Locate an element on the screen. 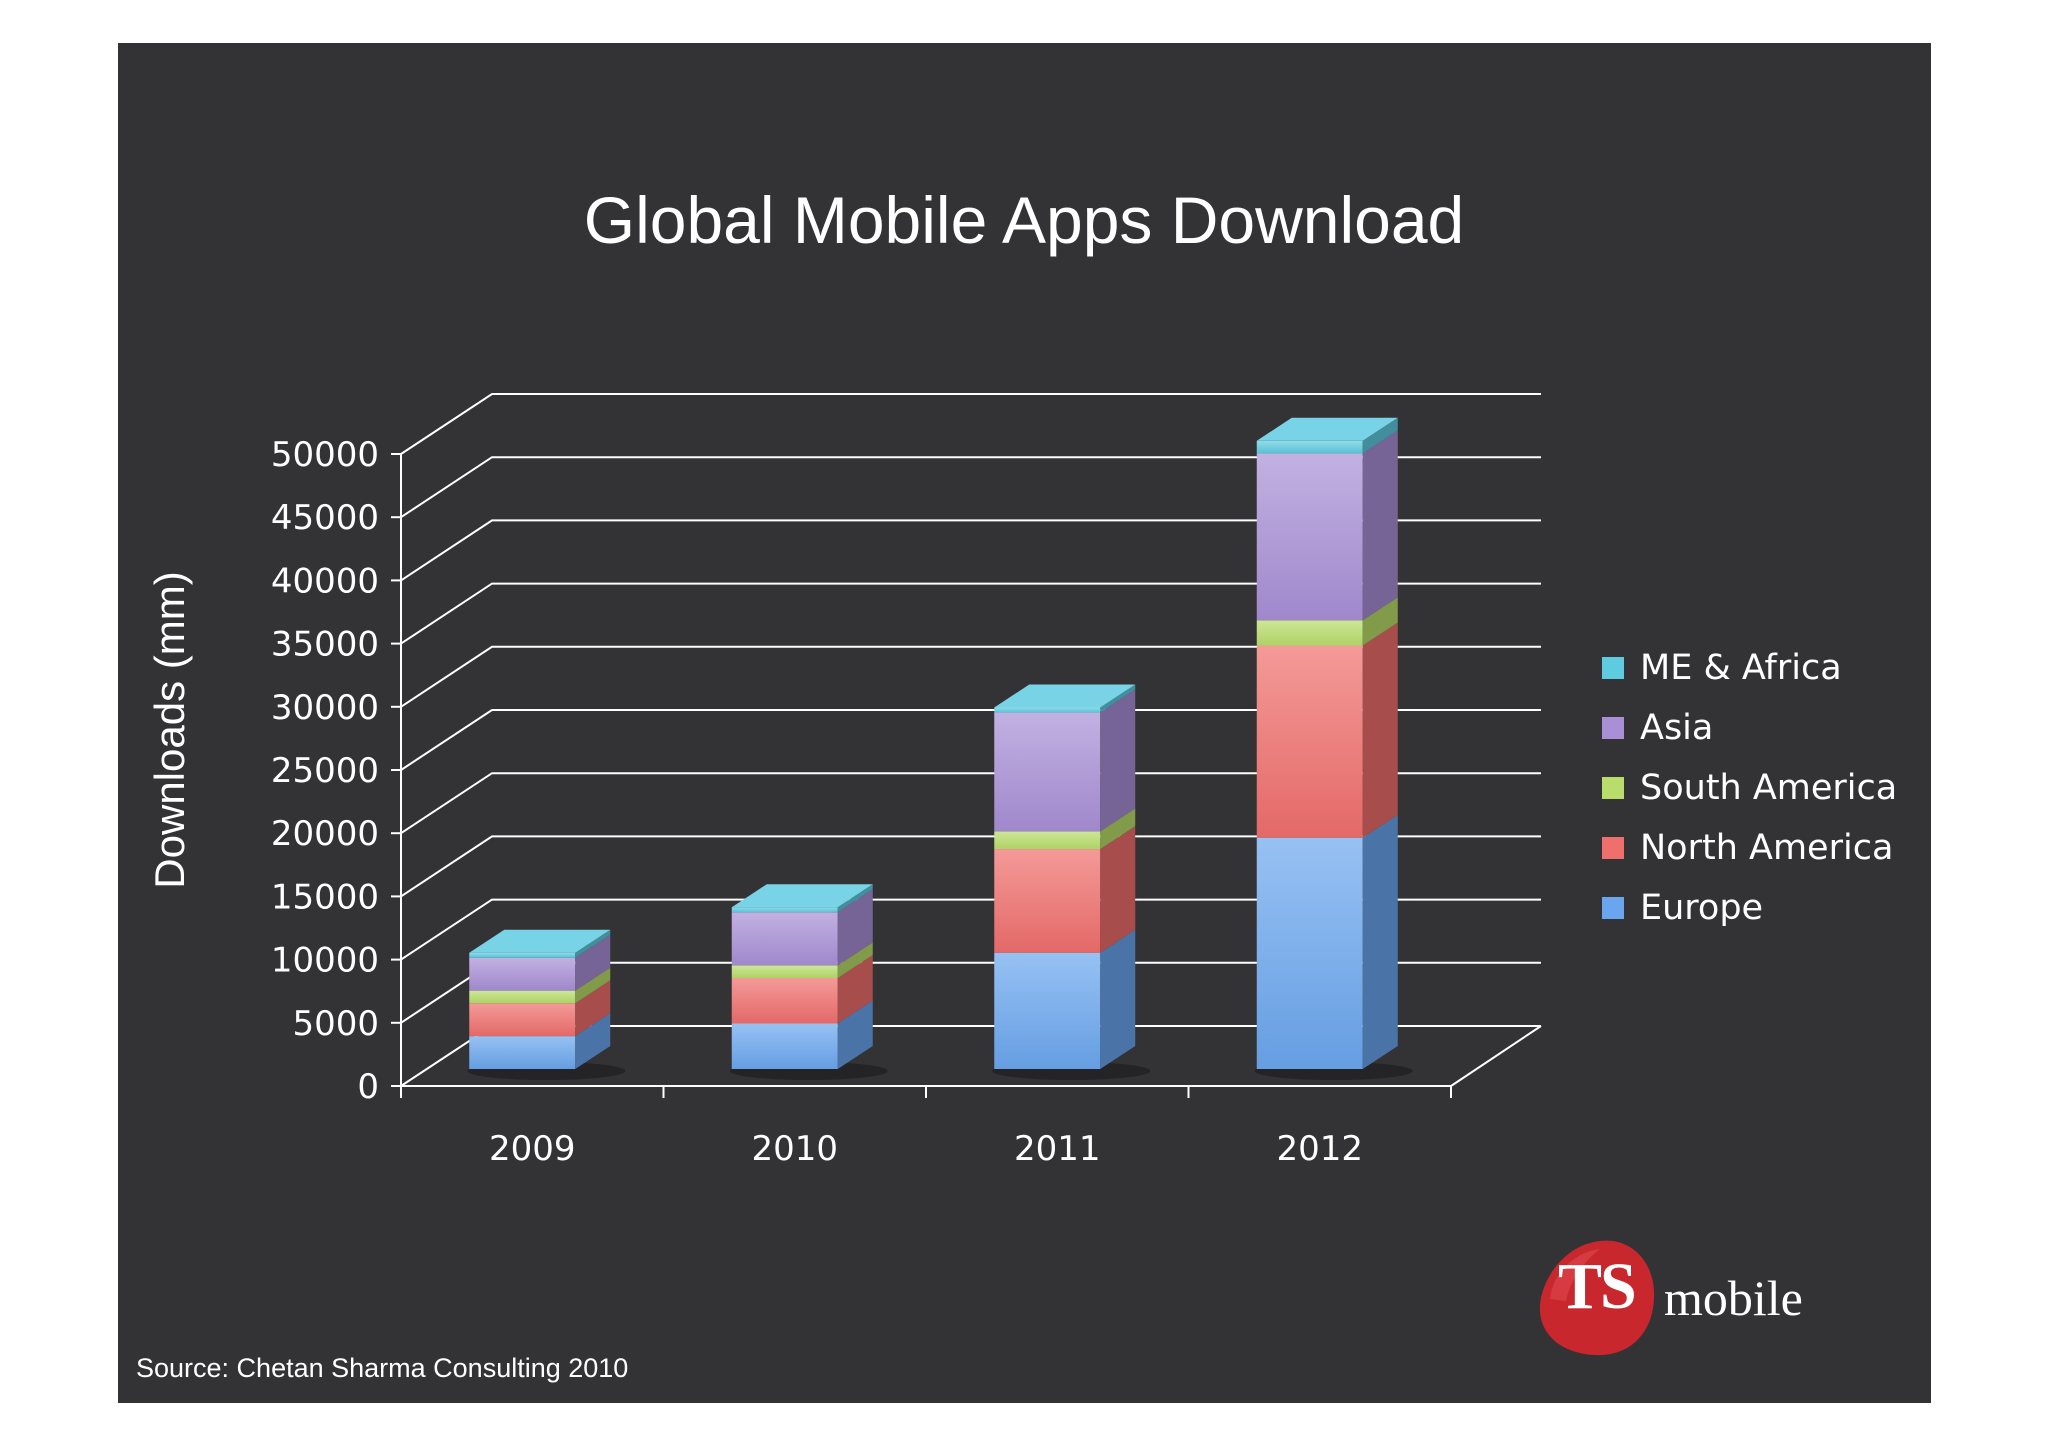  floor-edge-line is located at coordinates (1496, 1056).